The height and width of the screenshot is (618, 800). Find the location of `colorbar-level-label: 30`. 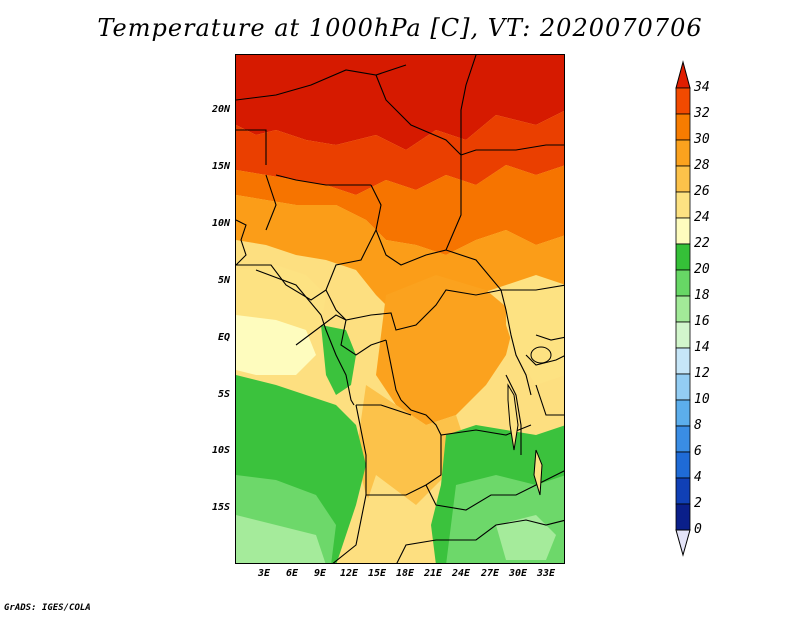

colorbar-level-label: 30 is located at coordinates (702, 139).